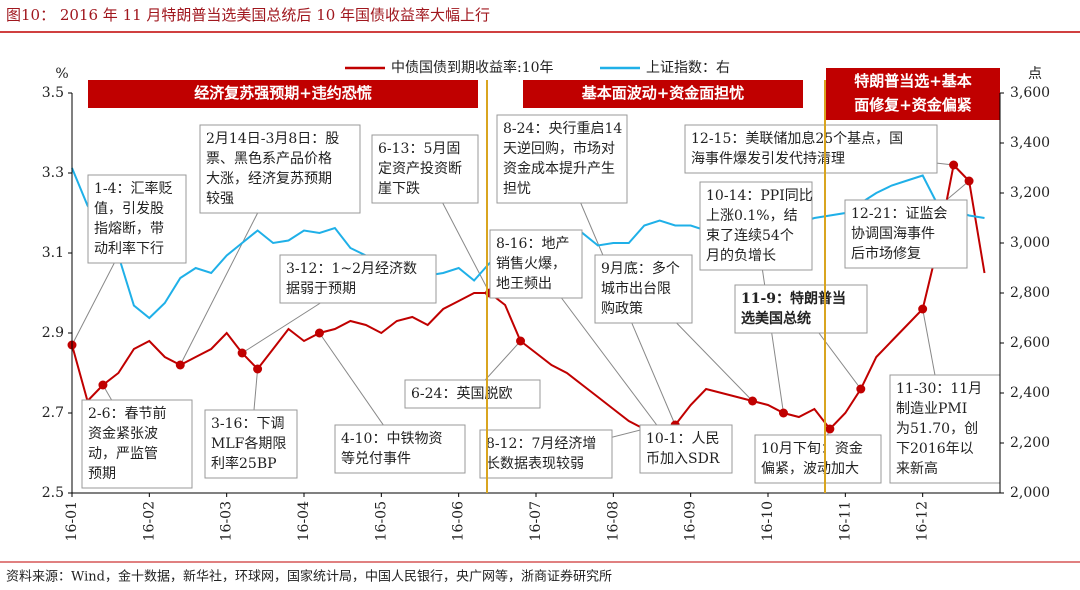 The height and width of the screenshot is (590, 1080). I want to click on x-tick-label: 16-03, so click(227, 521).